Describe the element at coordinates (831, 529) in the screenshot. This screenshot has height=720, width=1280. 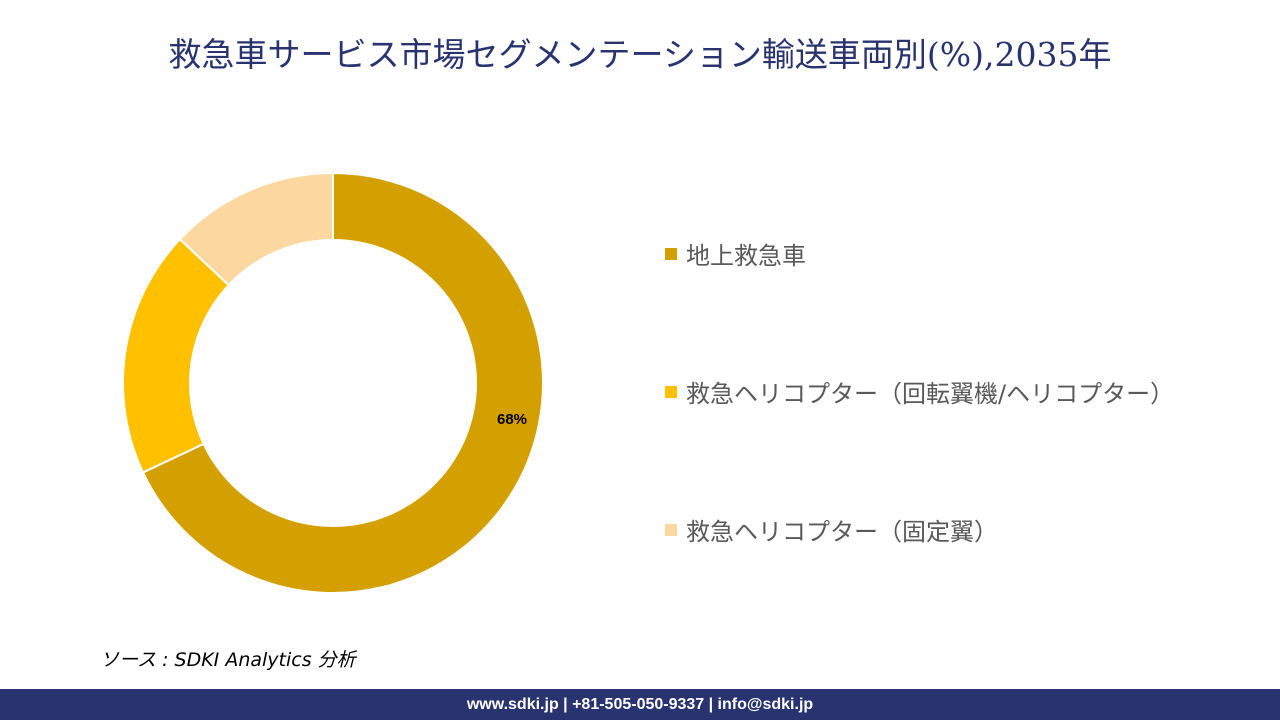
I see `legend-item-fixed-wing: 救急ヘリコプター（固定翼）` at that location.